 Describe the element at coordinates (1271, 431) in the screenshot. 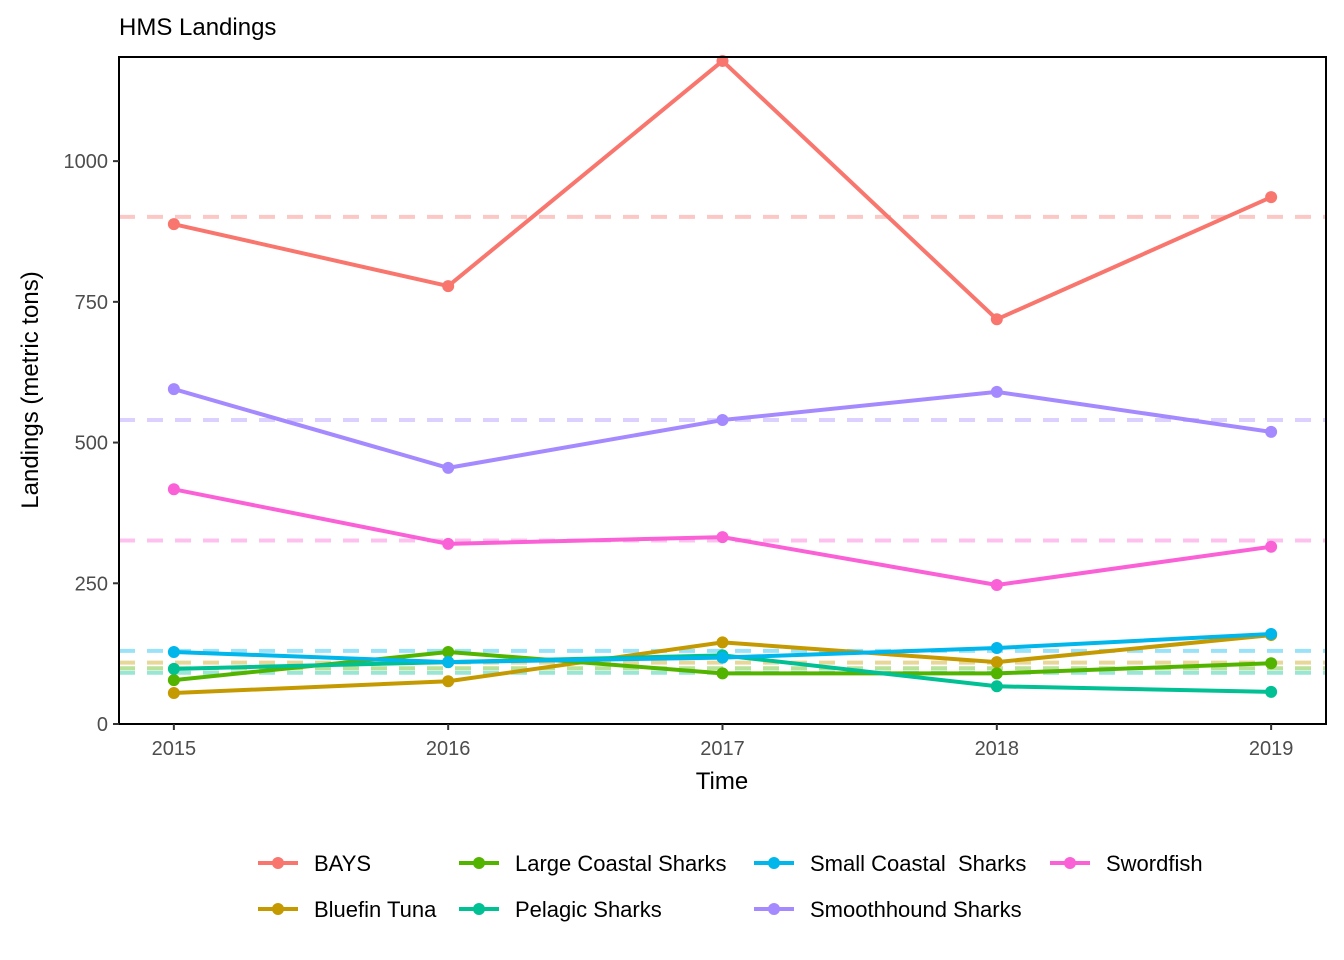

I see `data-point-smoothhound-sharks-2019` at that location.